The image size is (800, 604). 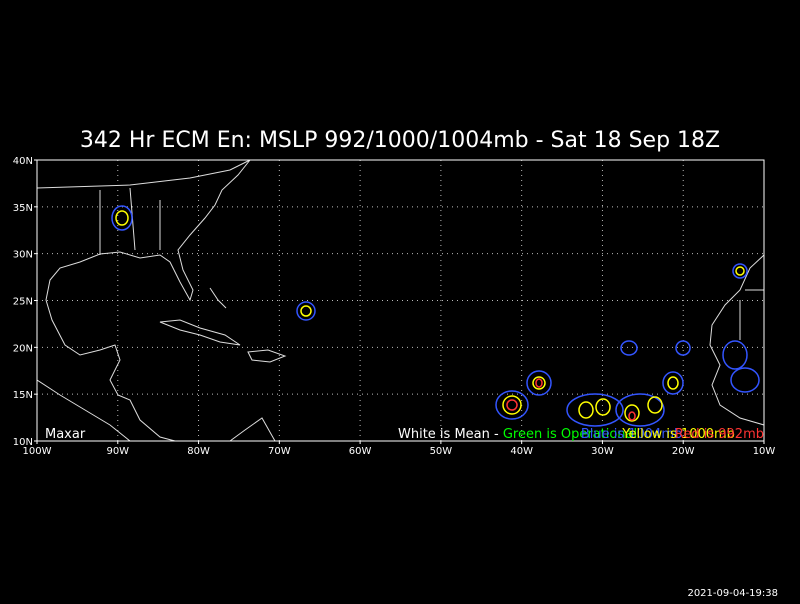 What do you see at coordinates (631, 434) in the screenshot?
I see `legend-item: Blue is 1004mb` at bounding box center [631, 434].